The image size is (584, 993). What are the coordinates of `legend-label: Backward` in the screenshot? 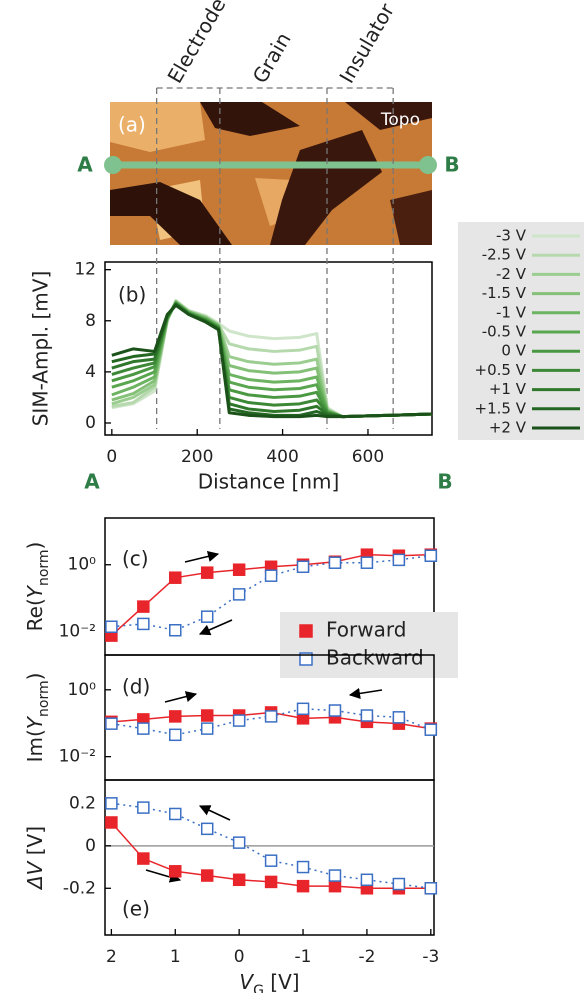 It's located at (375, 658).